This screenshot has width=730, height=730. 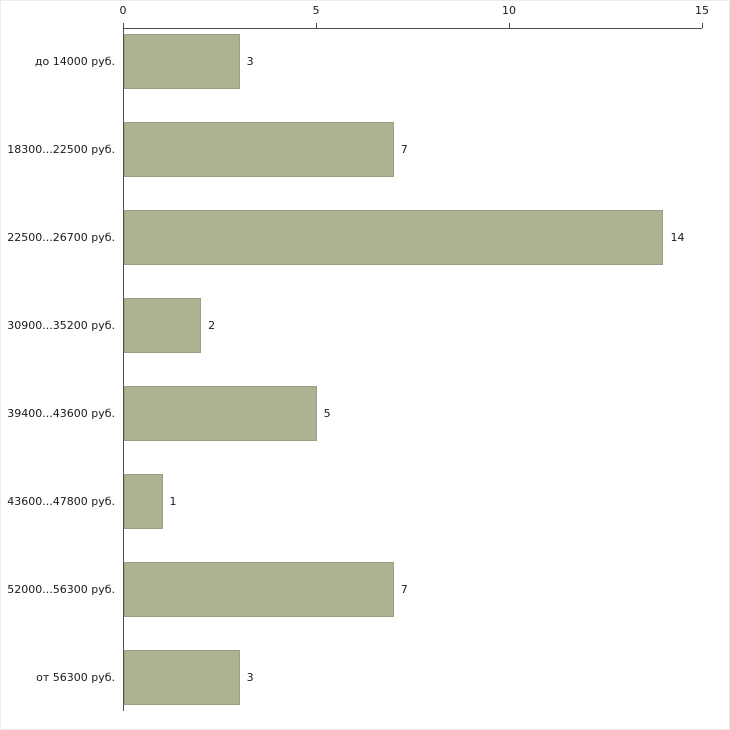 What do you see at coordinates (327, 413) in the screenshot?
I see `value-label: 5` at bounding box center [327, 413].